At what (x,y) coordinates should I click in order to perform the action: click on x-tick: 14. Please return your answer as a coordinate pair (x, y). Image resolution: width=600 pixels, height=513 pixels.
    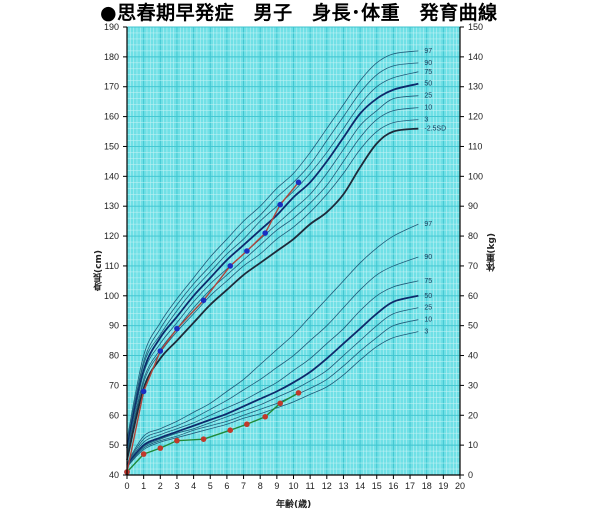
    Looking at the image, I should click on (360, 486).